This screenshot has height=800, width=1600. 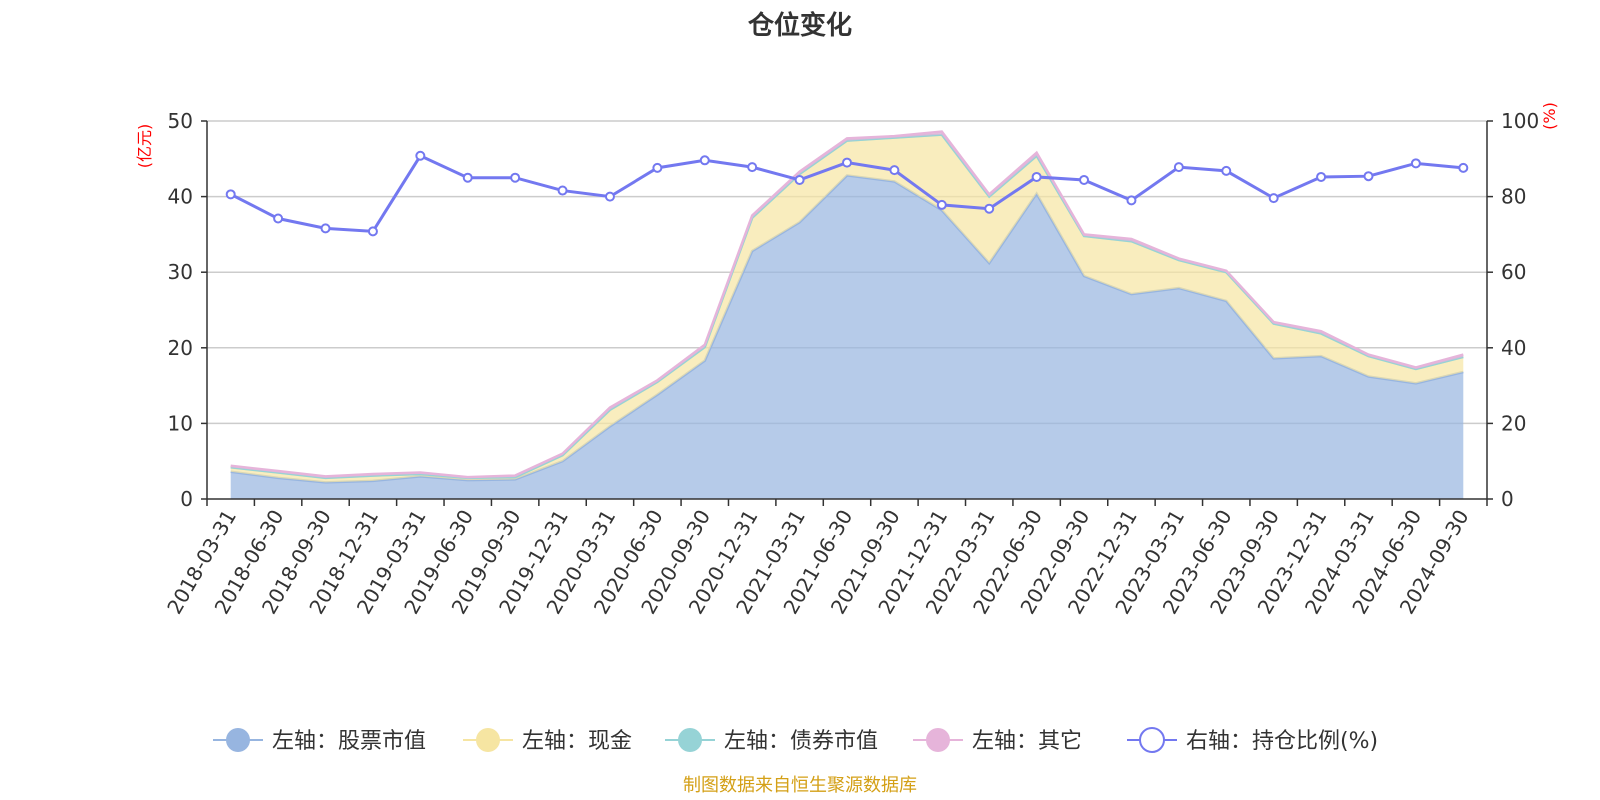 I want to click on chart-title: 仓位变化, so click(x=799, y=25).